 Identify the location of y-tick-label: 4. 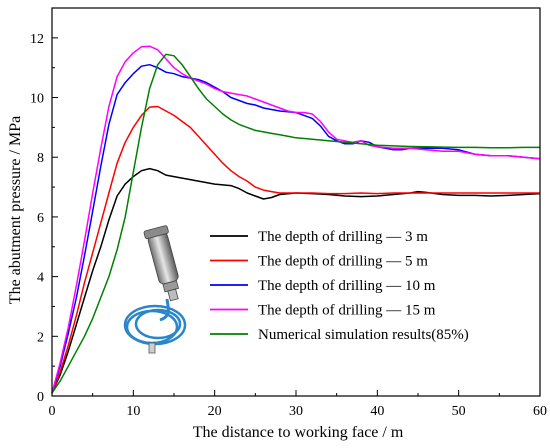
(40, 278).